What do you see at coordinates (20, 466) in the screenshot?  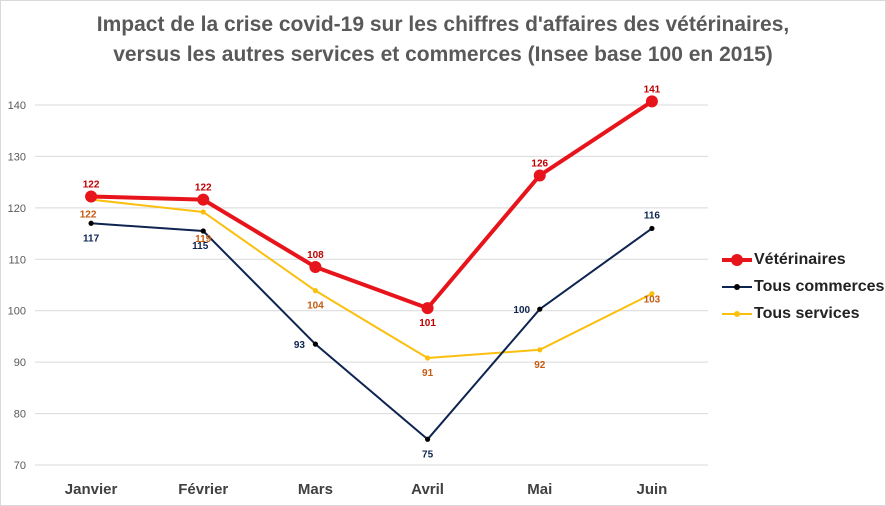 I see `y-tick-label-70: 70` at bounding box center [20, 466].